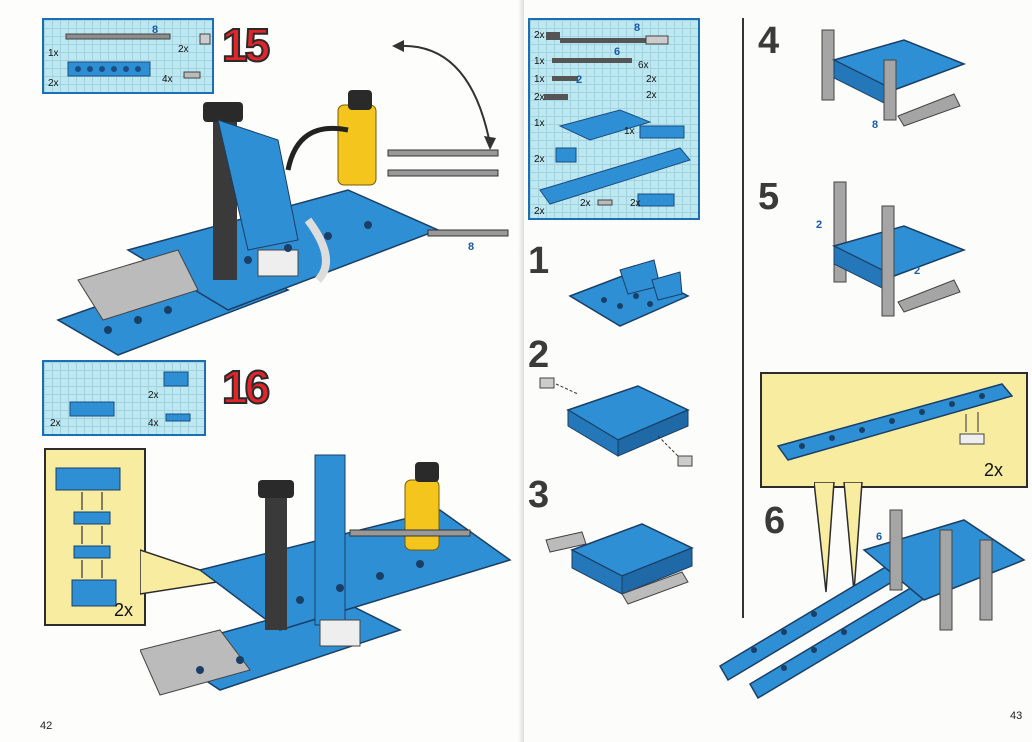 Image resolution: width=1032 pixels, height=742 pixels. I want to click on page-number-right: 43, so click(1016, 716).